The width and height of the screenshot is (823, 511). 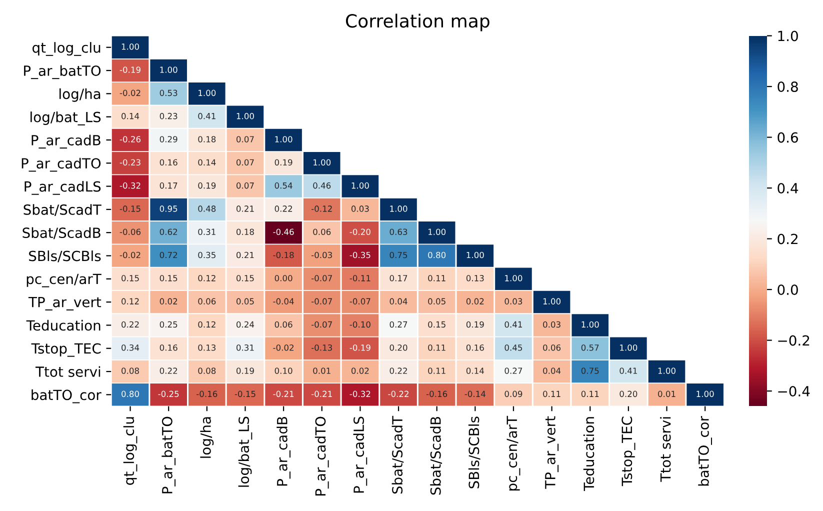 I want to click on y-tick-label: P_ar_batTO, so click(x=62, y=72).